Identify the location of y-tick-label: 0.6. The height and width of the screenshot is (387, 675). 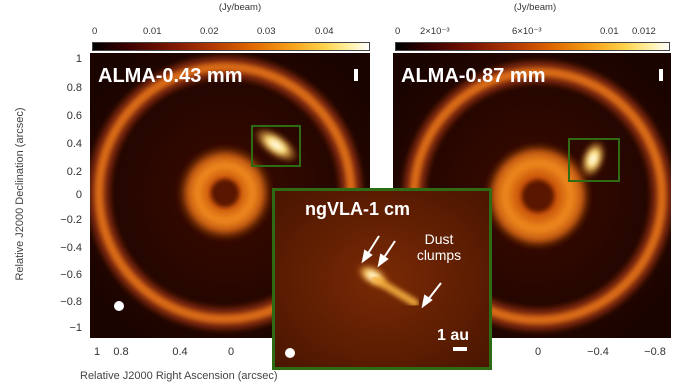
(74, 116).